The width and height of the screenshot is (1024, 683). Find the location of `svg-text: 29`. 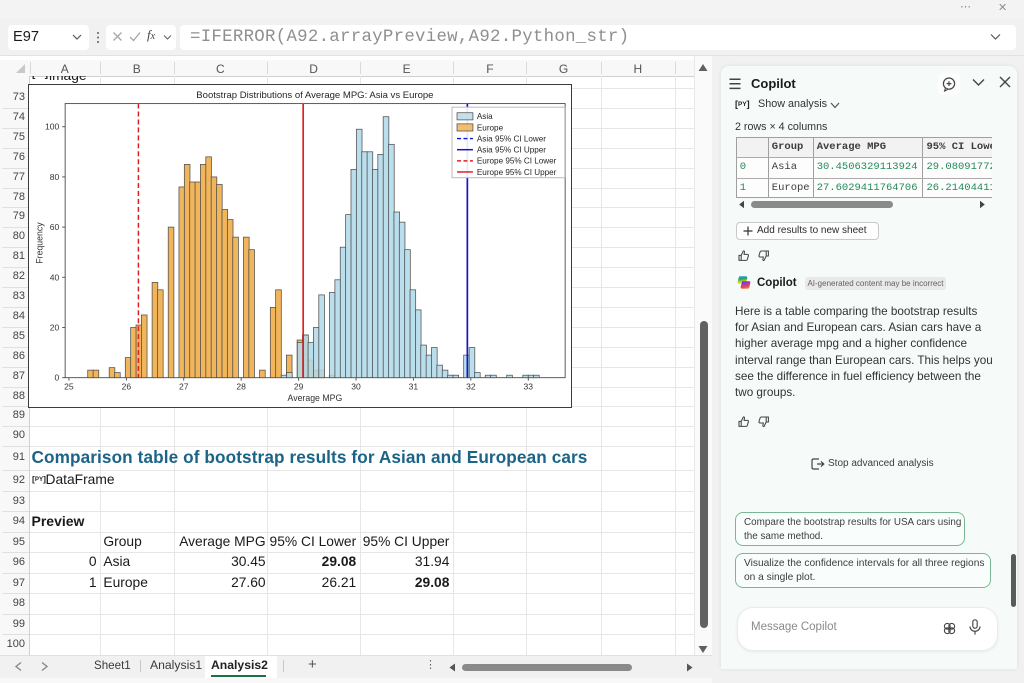

svg-text: 29 is located at coordinates (299, 387).